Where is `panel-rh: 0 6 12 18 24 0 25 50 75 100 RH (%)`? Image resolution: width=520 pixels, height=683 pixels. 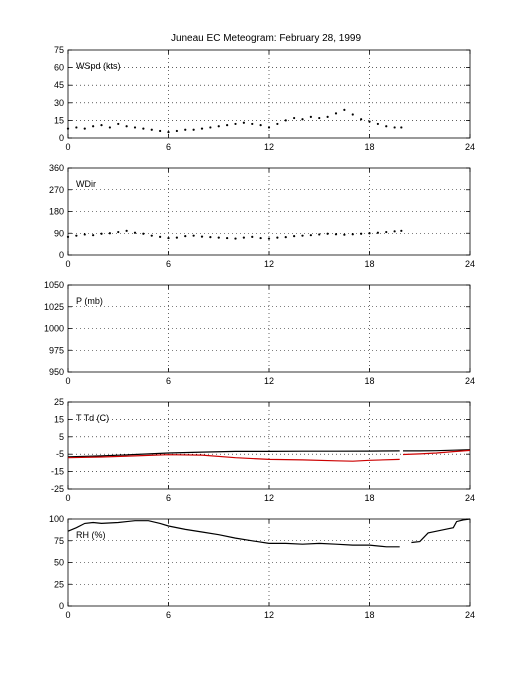
panel-rh: 0 6 12 18 24 0 25 50 75 100 RH (%) is located at coordinates (262, 567).